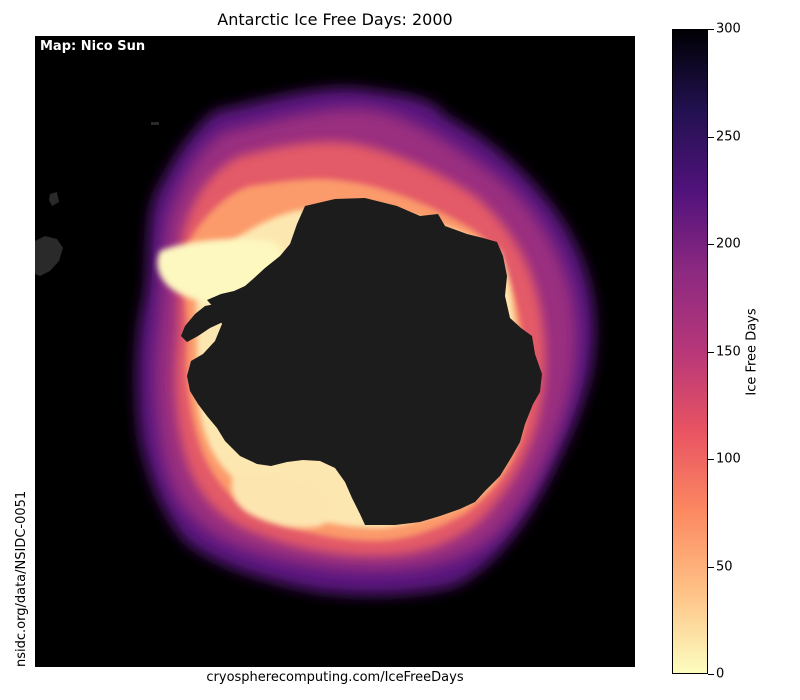  I want to click on chart-title: Antarctic Ice Free Days: 2000, so click(335, 19).